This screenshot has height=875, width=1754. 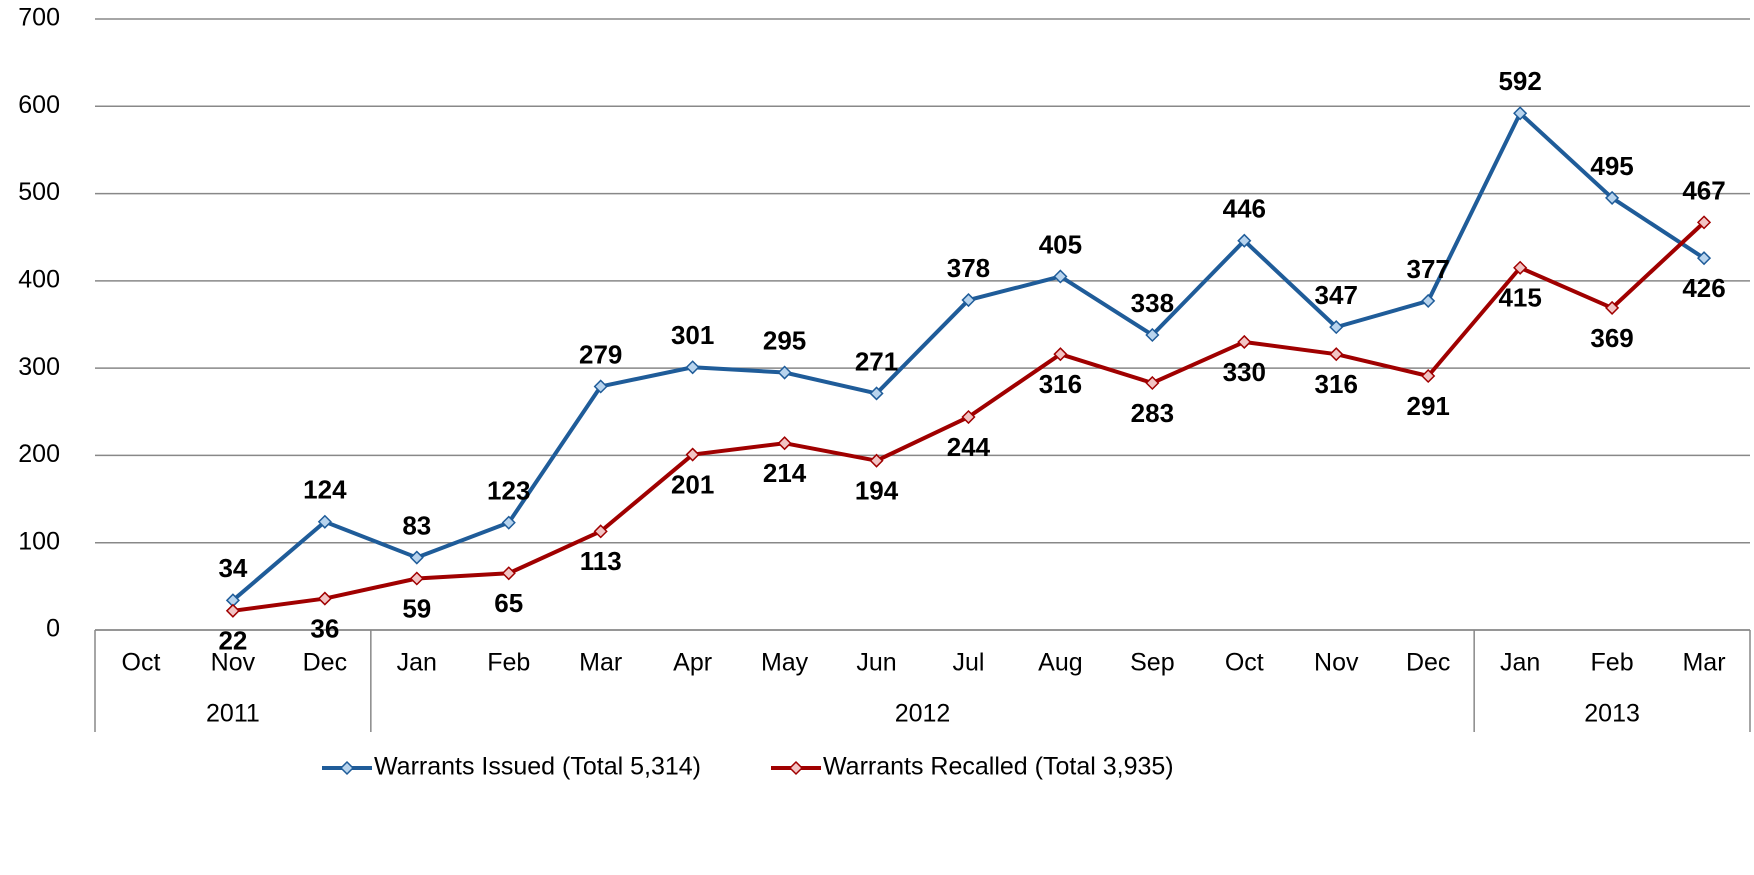 What do you see at coordinates (784, 340) in the screenshot?
I see `data-label: 295` at bounding box center [784, 340].